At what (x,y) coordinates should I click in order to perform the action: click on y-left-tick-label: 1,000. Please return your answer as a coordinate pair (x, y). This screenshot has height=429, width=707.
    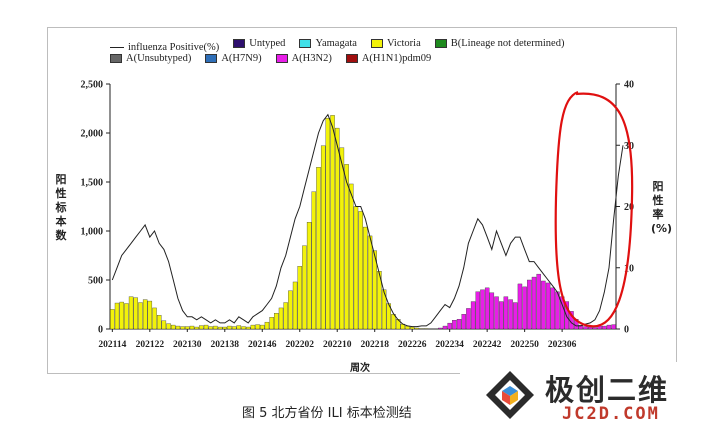
    Looking at the image, I should click on (92, 232).